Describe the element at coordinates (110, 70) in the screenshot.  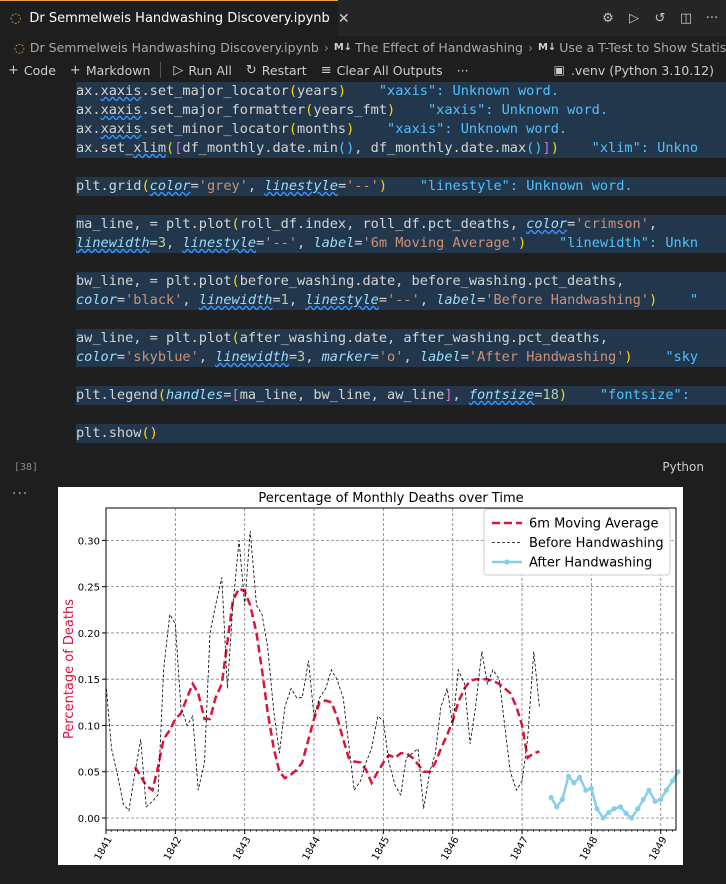
I see `add-markdown-button: + Markdown` at that location.